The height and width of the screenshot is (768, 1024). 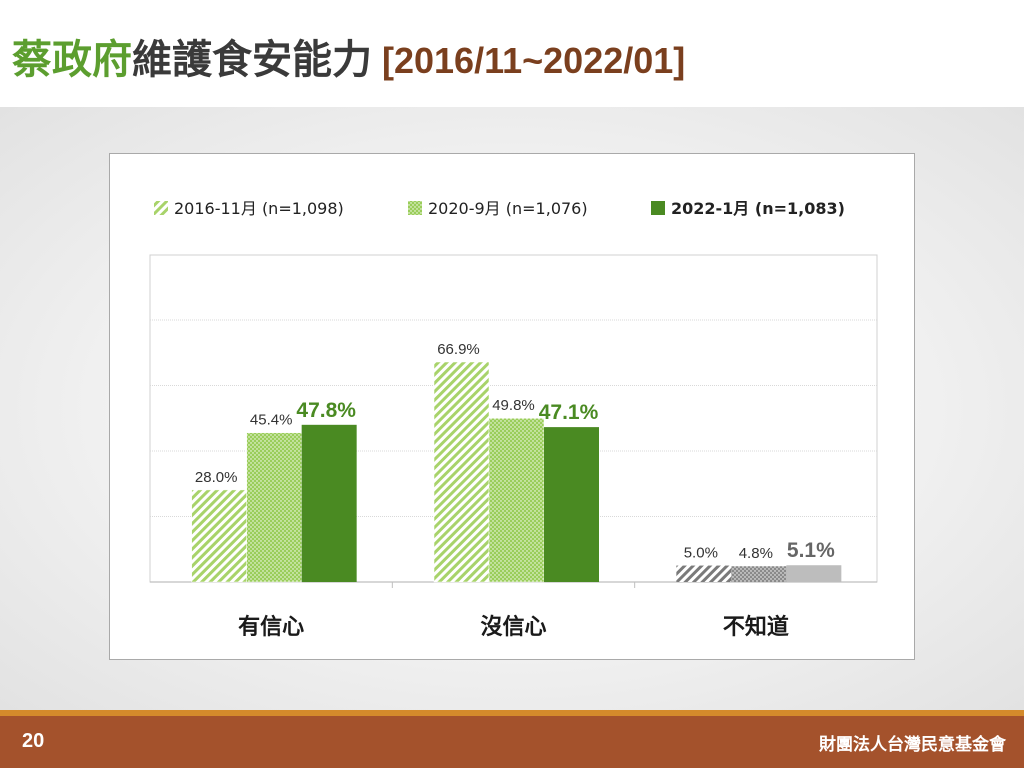 I want to click on data-label: 45.4%, so click(x=271, y=420).